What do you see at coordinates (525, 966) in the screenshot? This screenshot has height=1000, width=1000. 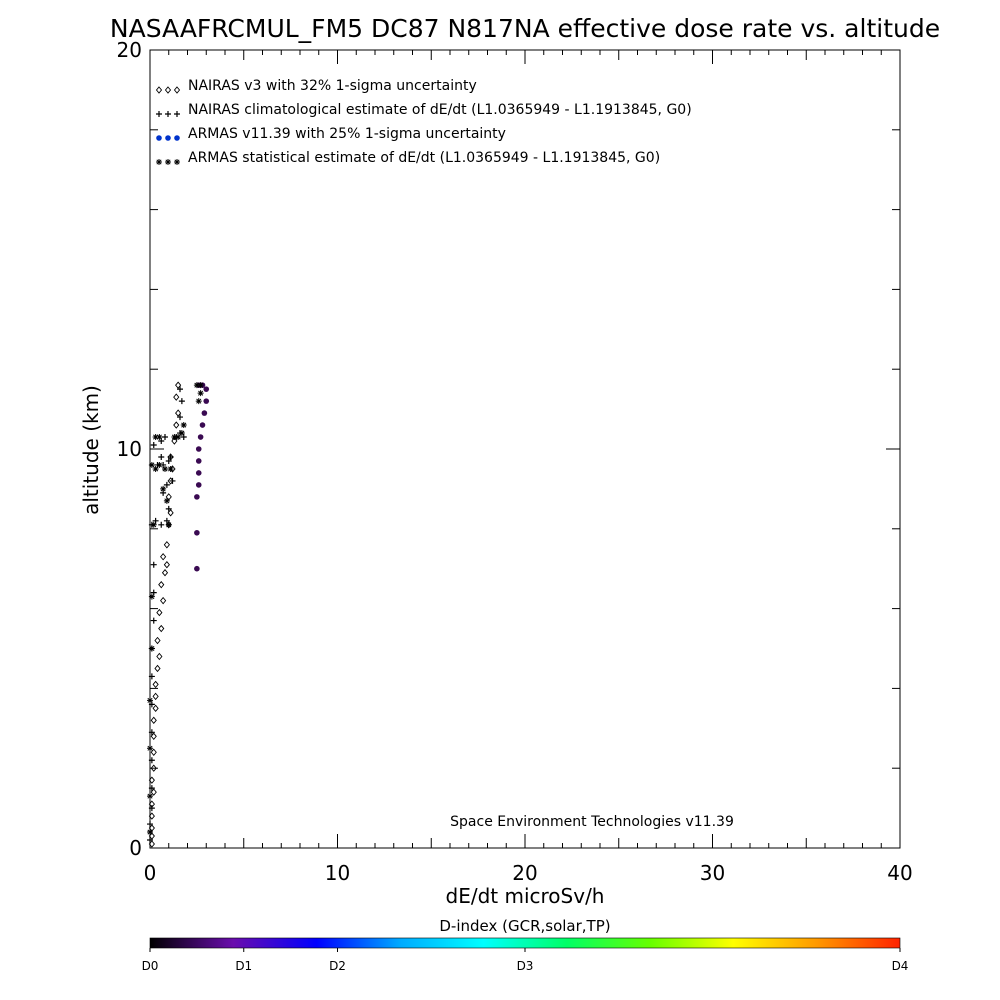 I see `colorbar-label: D3` at bounding box center [525, 966].